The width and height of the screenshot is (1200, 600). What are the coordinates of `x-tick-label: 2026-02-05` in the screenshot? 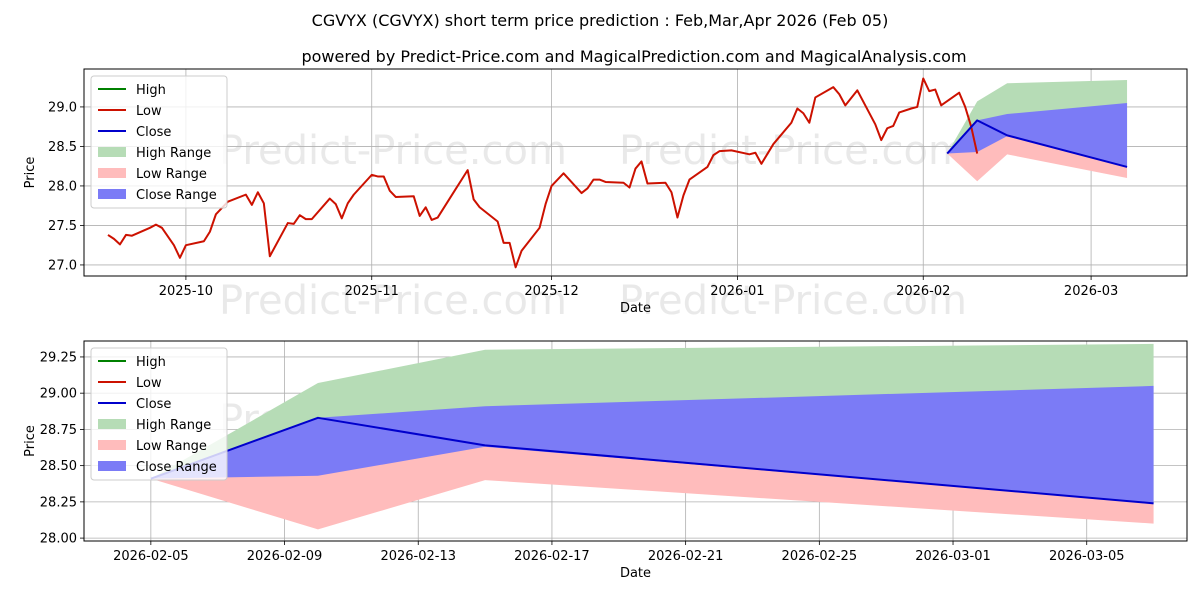 It's located at (151, 556).